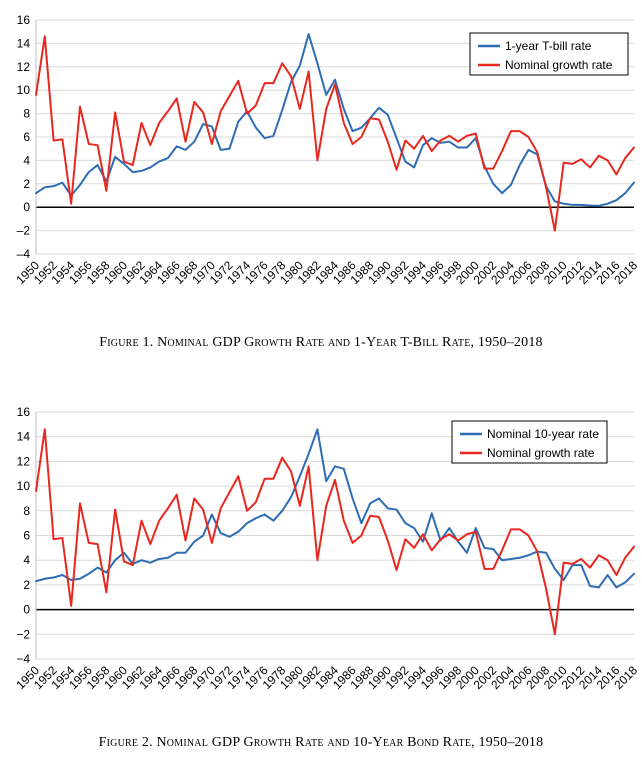 This screenshot has width=642, height=765. Describe the element at coordinates (23, 659) in the screenshot. I see `y-tick-label: −4` at that location.